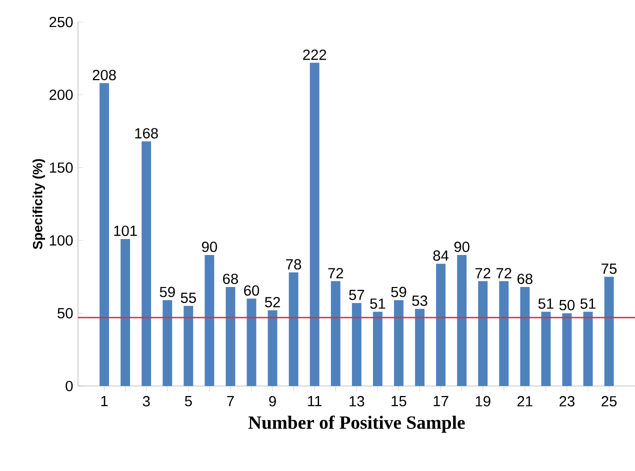 Image resolution: width=635 pixels, height=471 pixels. Describe the element at coordinates (357, 401) in the screenshot. I see `x-tick-label: 13` at that location.